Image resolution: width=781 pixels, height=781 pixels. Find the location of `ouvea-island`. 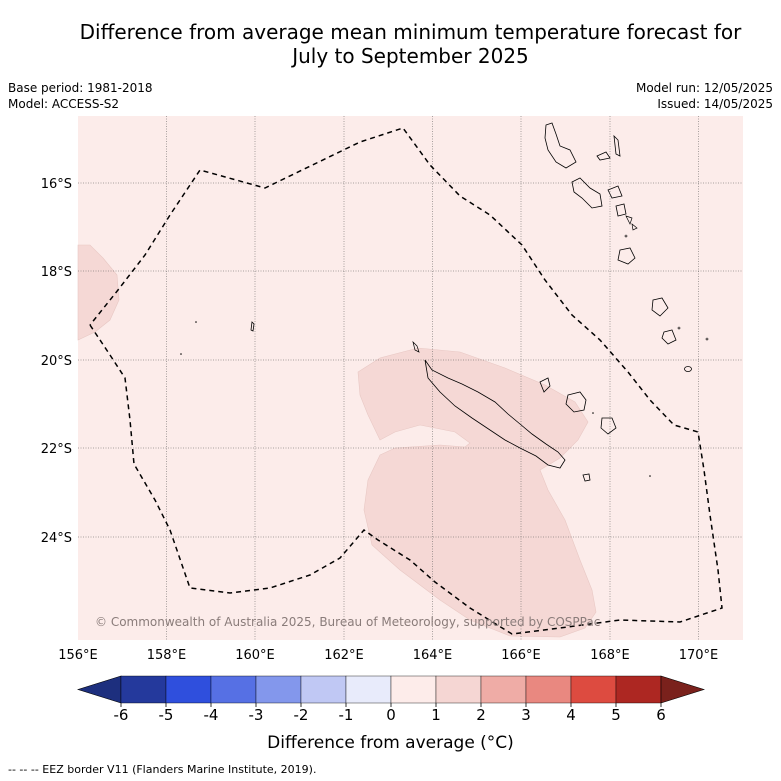

ouvea-island is located at coordinates (545, 385).